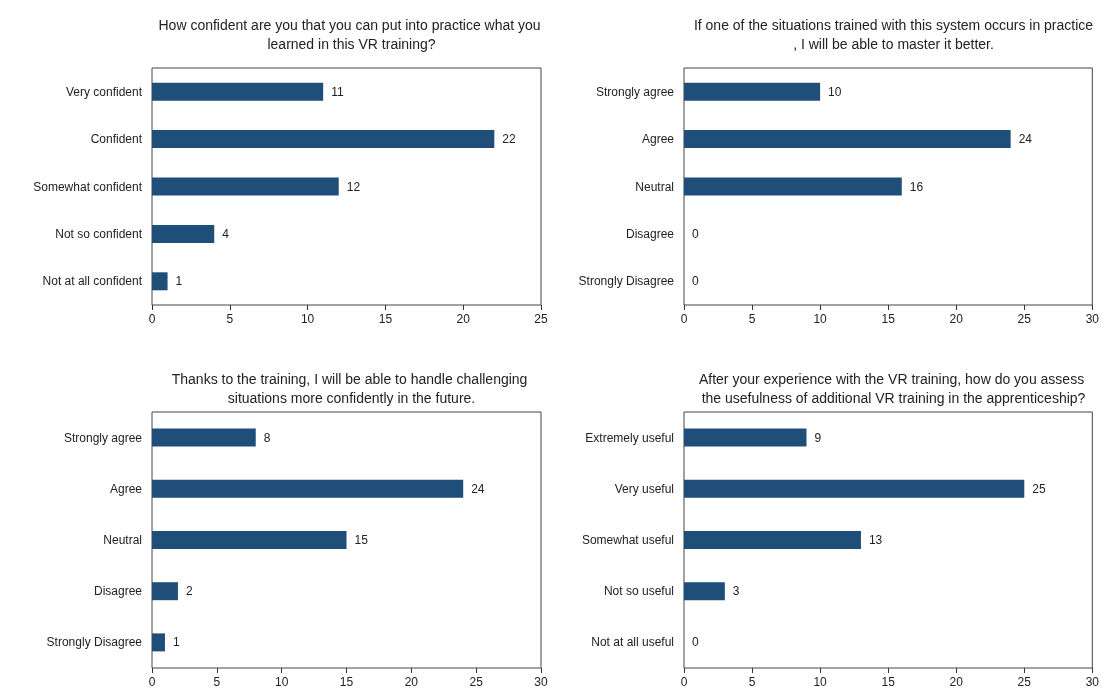 Image resolution: width=1102 pixels, height=699 pixels. Describe the element at coordinates (337, 91) in the screenshot. I see `data-label: 11` at that location.